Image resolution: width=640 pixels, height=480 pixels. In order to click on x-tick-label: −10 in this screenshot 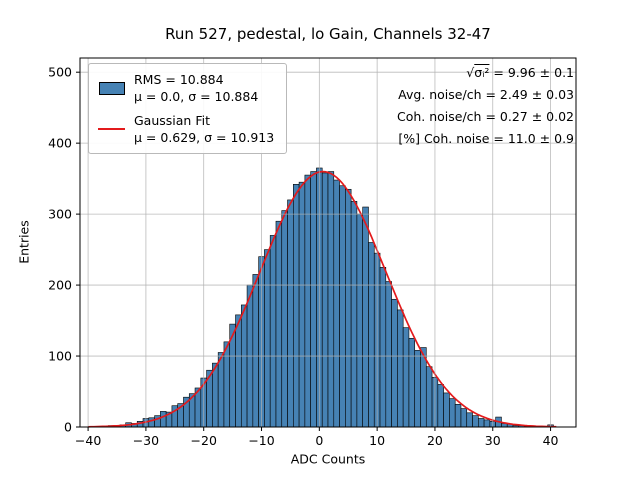, I will do `click(261, 440)`.